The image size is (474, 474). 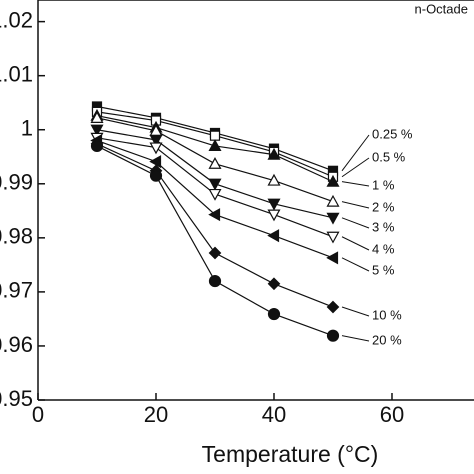 What do you see at coordinates (38, 414) in the screenshot?
I see `x-tick-label: 0` at bounding box center [38, 414].